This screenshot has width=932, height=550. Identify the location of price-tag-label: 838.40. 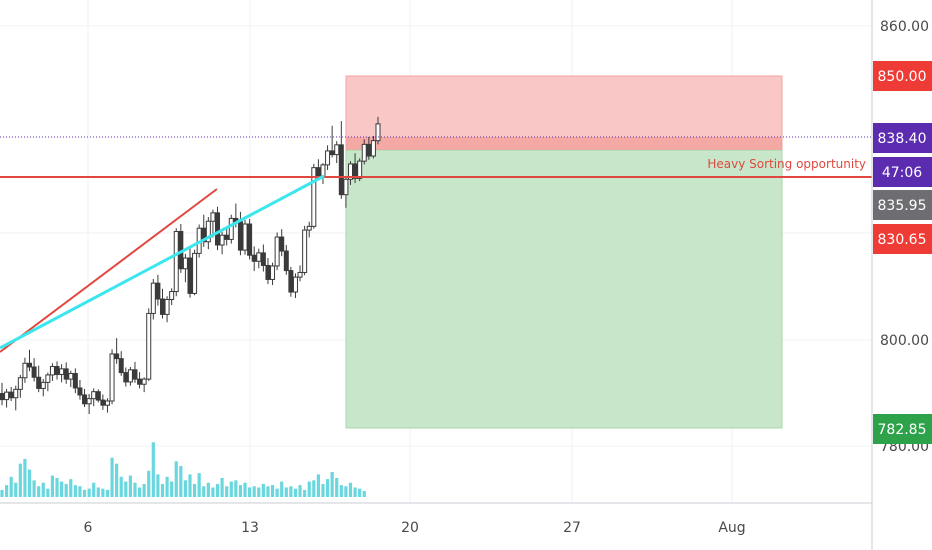
(902, 139).